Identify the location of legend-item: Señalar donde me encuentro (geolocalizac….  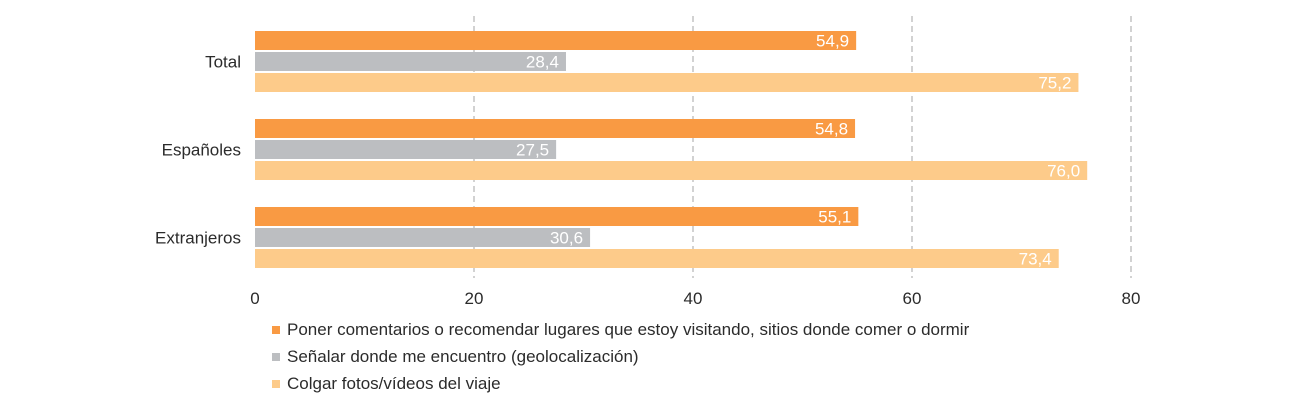
(620, 356).